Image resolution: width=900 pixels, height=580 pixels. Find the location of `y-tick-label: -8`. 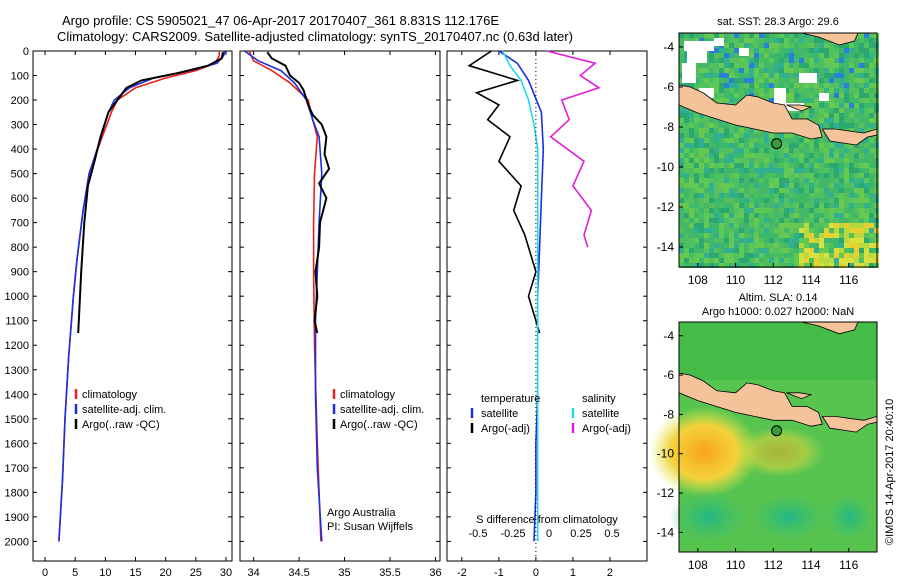

y-tick-label: -8 is located at coordinates (668, 127).